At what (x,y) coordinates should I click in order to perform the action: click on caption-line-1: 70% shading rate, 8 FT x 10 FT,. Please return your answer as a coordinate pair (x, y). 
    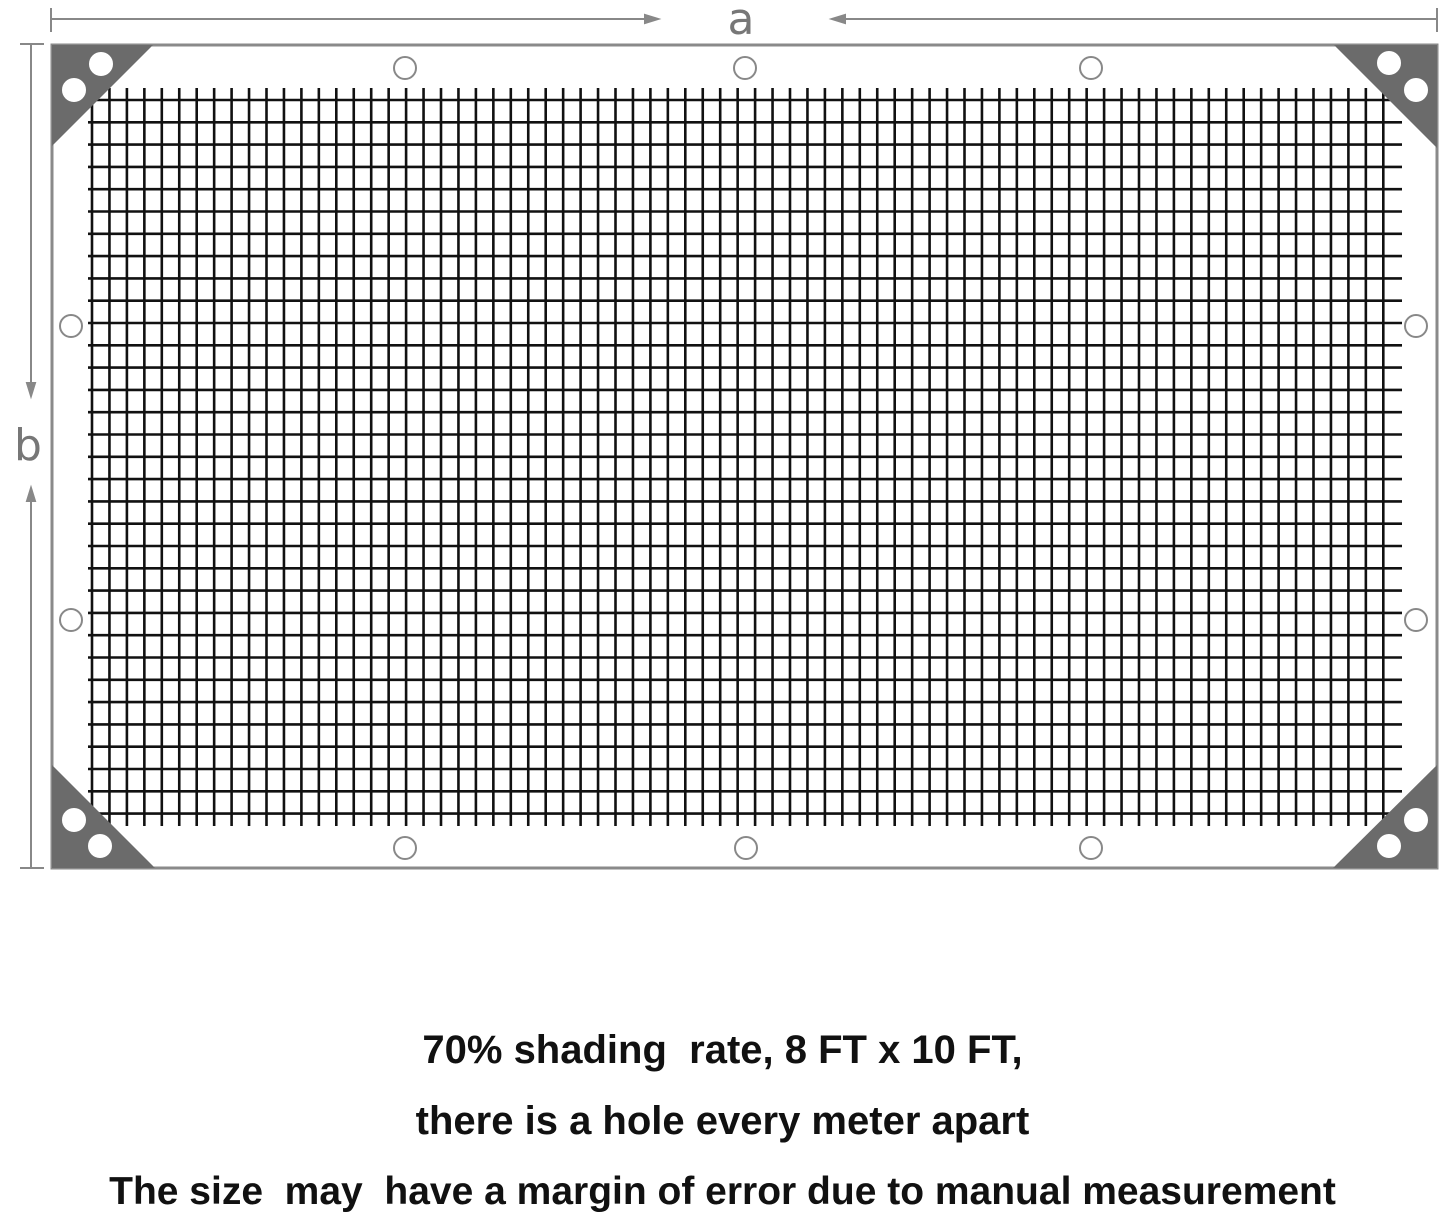
    Looking at the image, I should click on (722, 1050).